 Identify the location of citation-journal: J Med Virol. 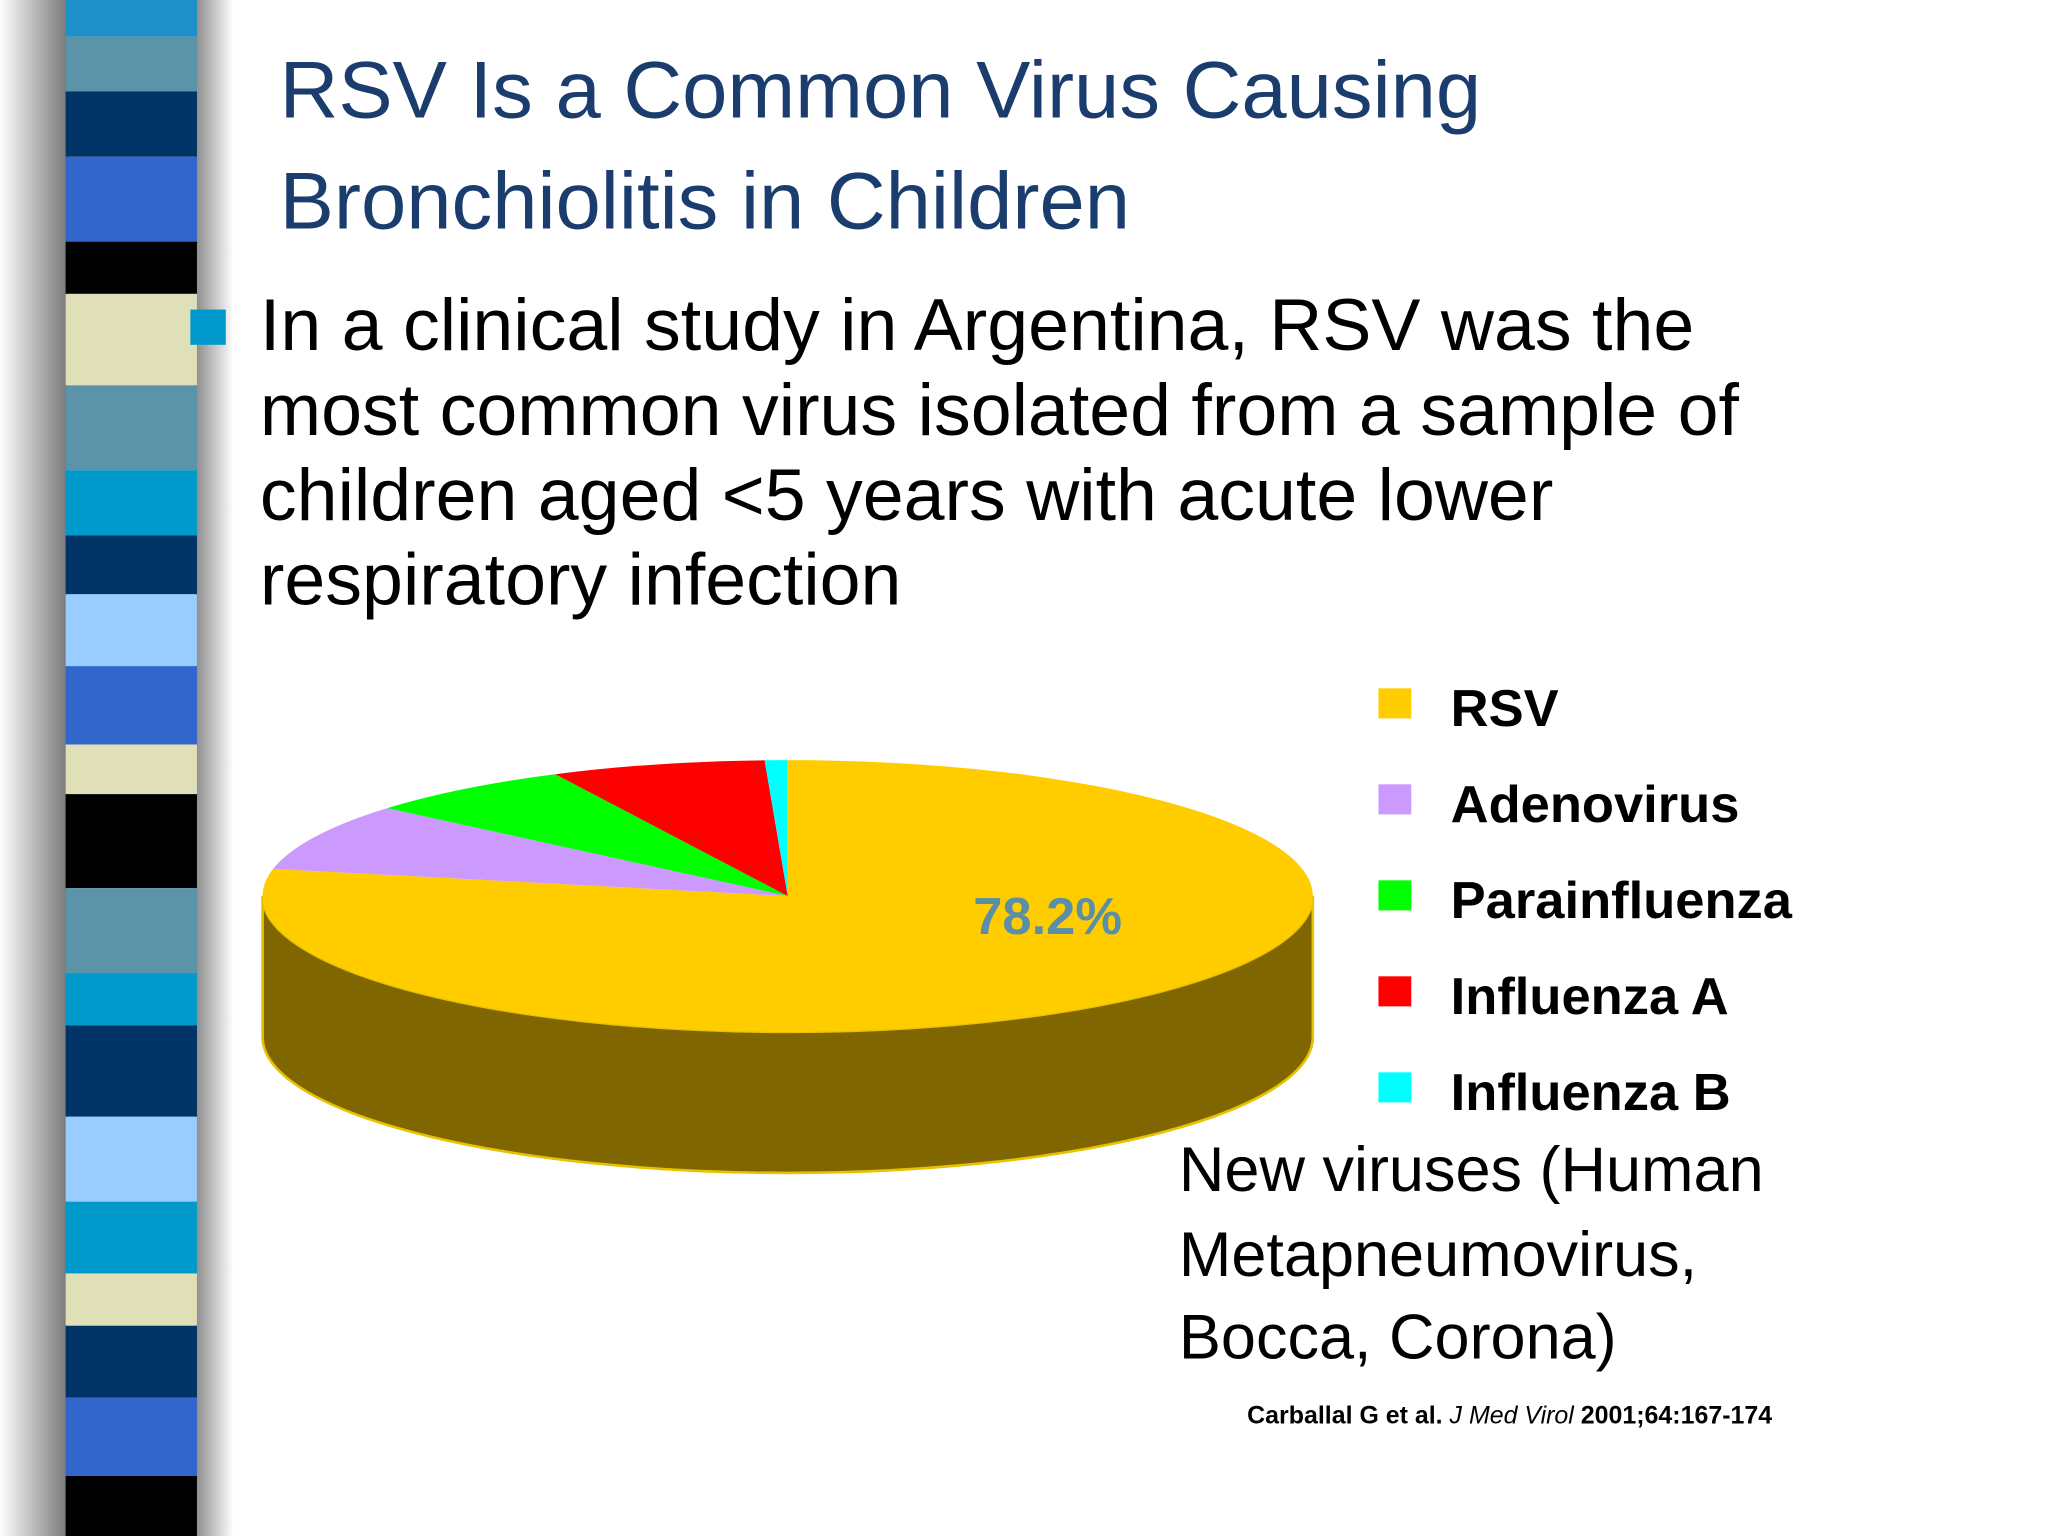
(1512, 1416).